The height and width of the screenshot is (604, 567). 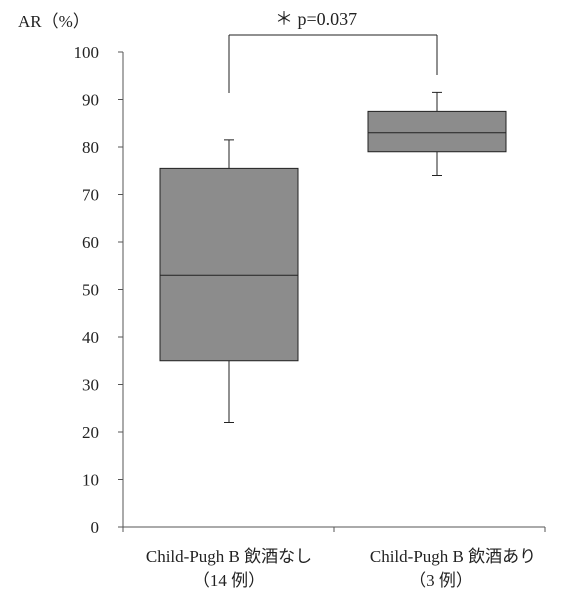 What do you see at coordinates (90, 290) in the screenshot?
I see `y-tick-label-50: 50` at bounding box center [90, 290].